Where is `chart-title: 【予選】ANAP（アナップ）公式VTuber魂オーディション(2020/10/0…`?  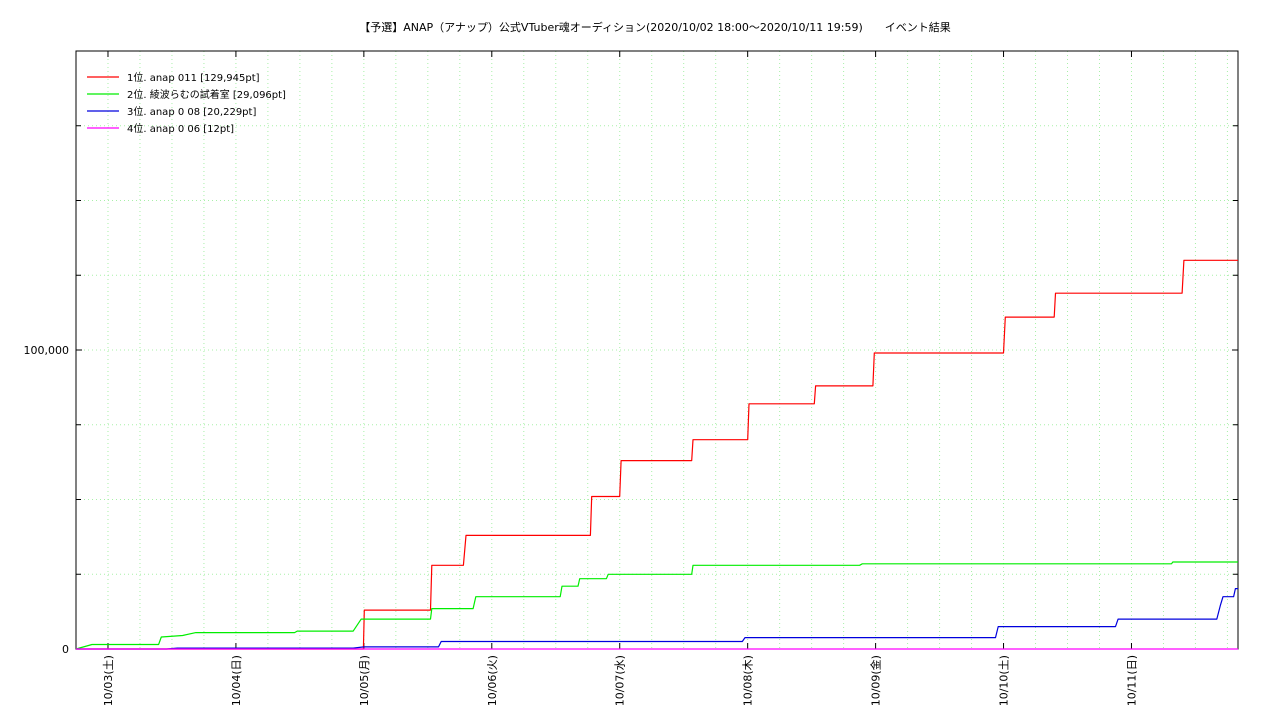
chart-title: 【予選】ANAP（アナップ）公式VTuber魂オーディション(2020/10/0… is located at coordinates (655, 27).